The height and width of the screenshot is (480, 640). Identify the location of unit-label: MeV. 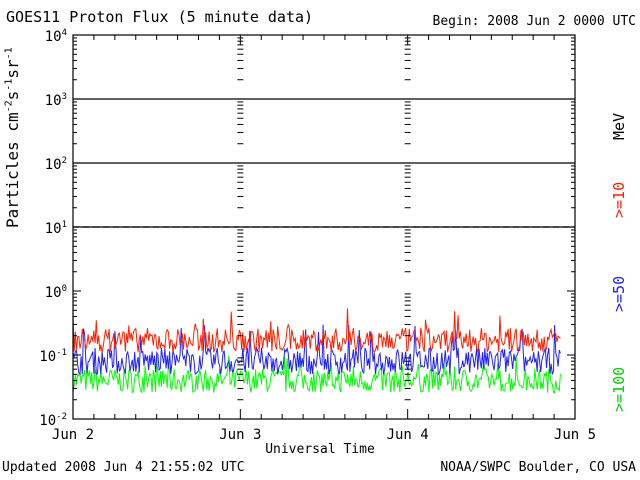
(619, 126).